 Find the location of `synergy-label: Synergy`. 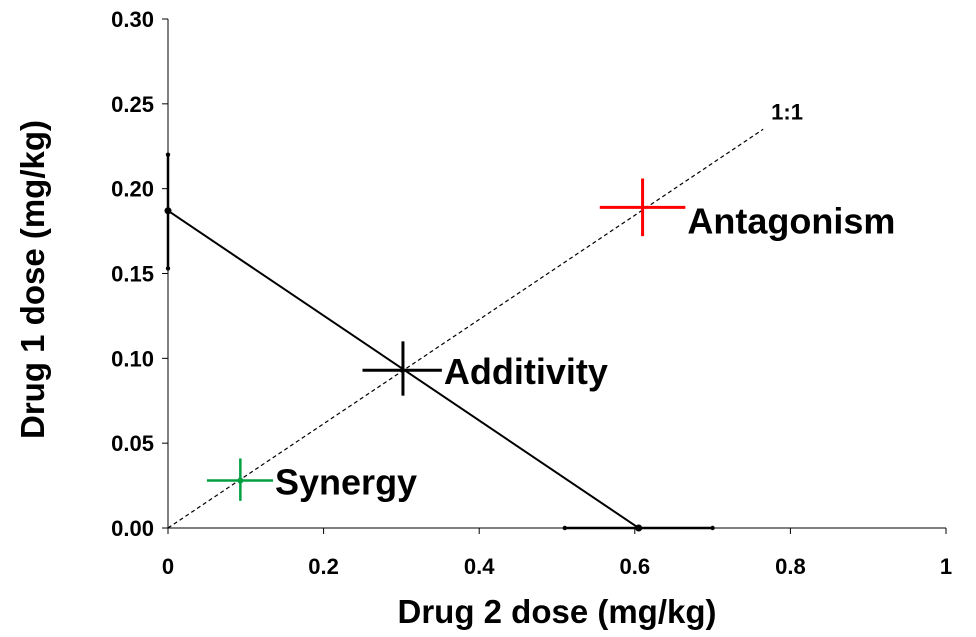

synergy-label: Synergy is located at coordinates (346, 481).